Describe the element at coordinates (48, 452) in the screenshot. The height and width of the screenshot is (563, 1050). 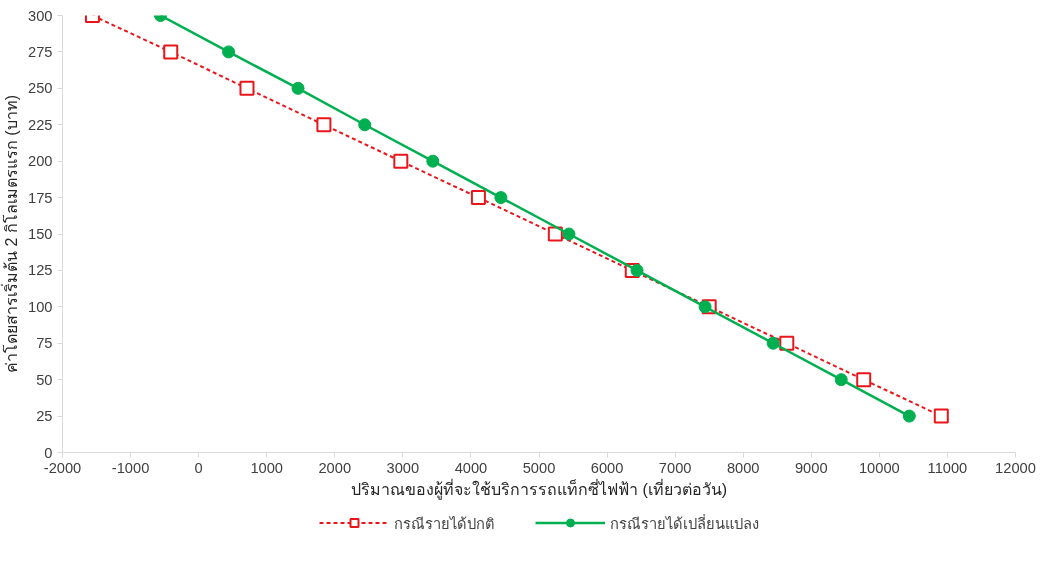
I see `y-tick-label: 0` at that location.